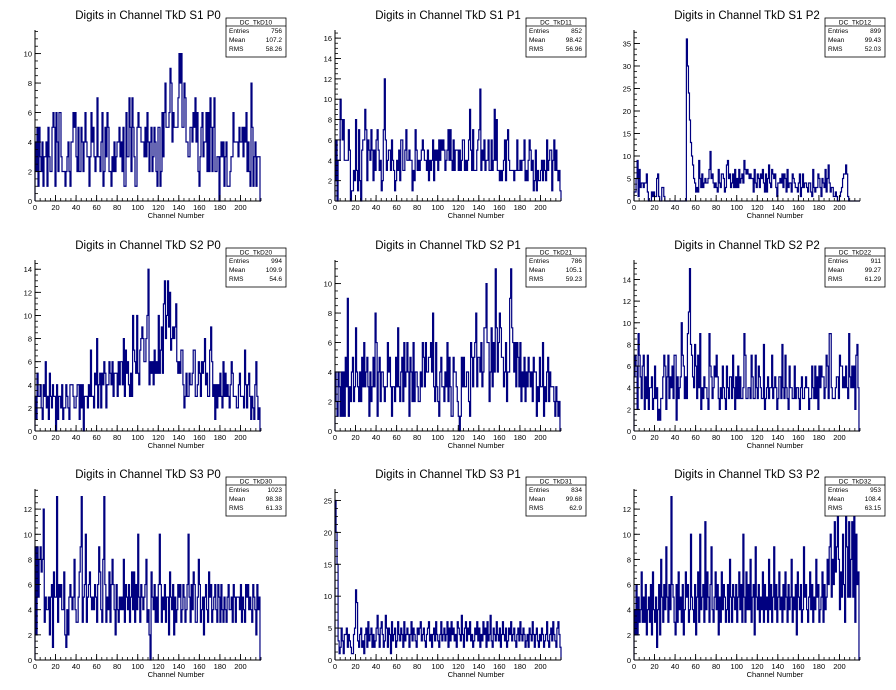  Describe the element at coordinates (873, 279) in the screenshot. I see `stats-value: 61.29` at that location.